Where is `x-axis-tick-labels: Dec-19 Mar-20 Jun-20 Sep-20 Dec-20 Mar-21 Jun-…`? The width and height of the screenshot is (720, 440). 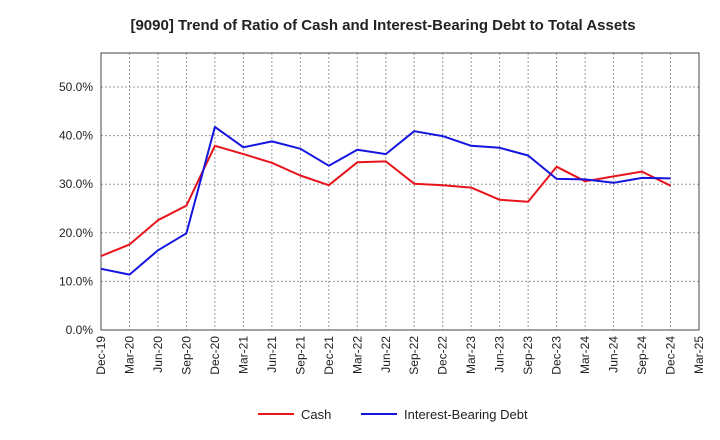
x-axis-tick-labels: Dec-19 Mar-20 Jun-20 Sep-20 Dec-20 Mar-21 Jun-… is located at coordinates (400, 355).